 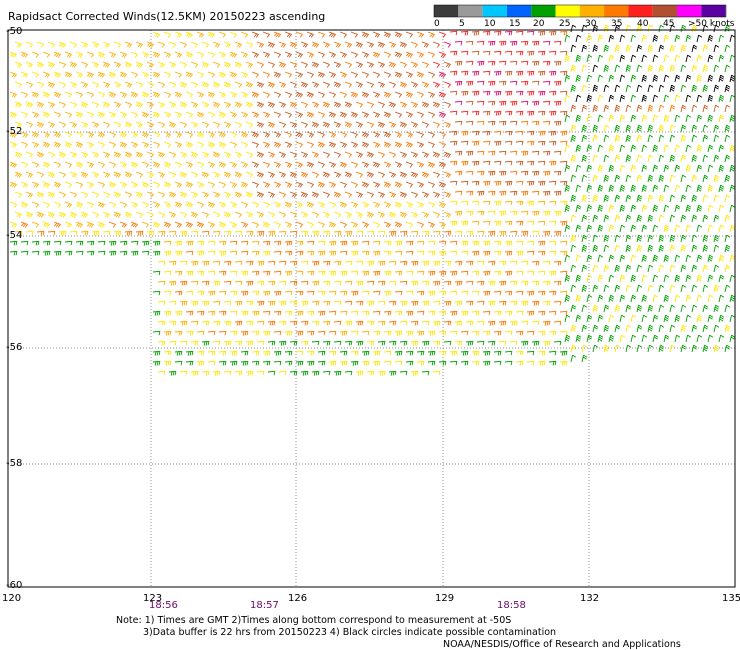 What do you see at coordinates (640, 11) in the screenshot?
I see `legend-swatch` at bounding box center [640, 11].